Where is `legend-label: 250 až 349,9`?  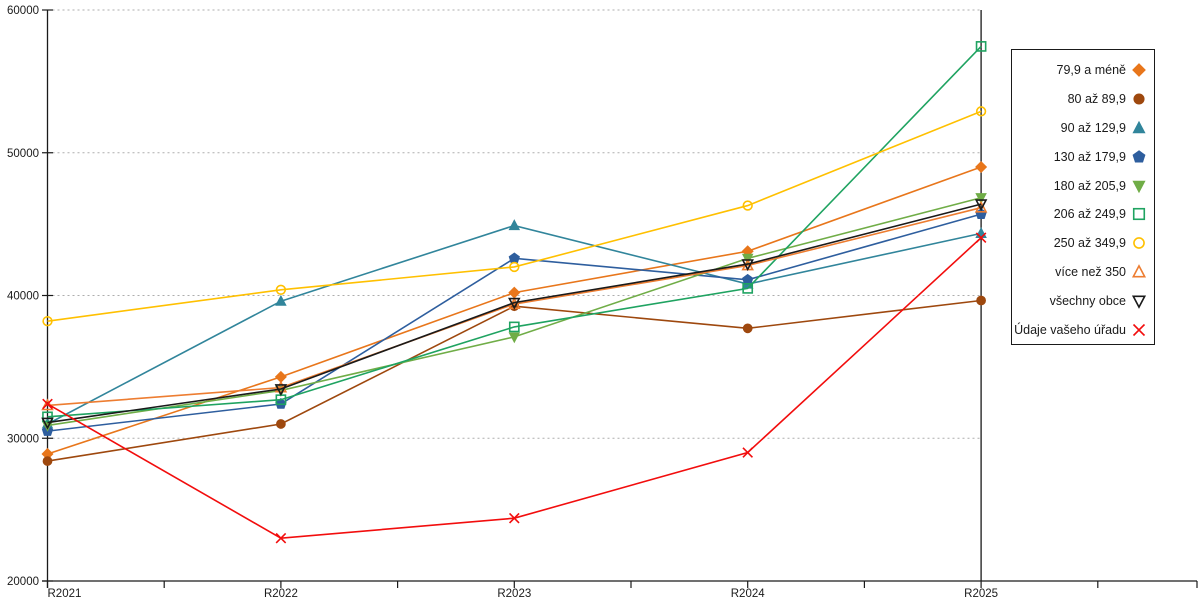 legend-label: 250 až 349,9 is located at coordinates (1089, 243).